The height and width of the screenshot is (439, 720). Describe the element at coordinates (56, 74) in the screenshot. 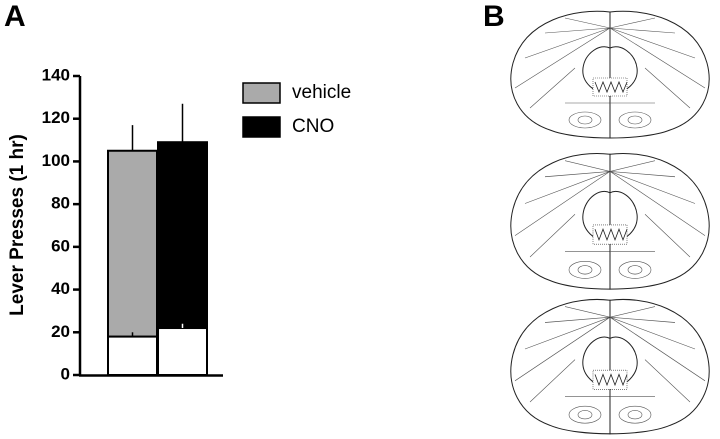

I see `y-tick-label: 140` at that location.